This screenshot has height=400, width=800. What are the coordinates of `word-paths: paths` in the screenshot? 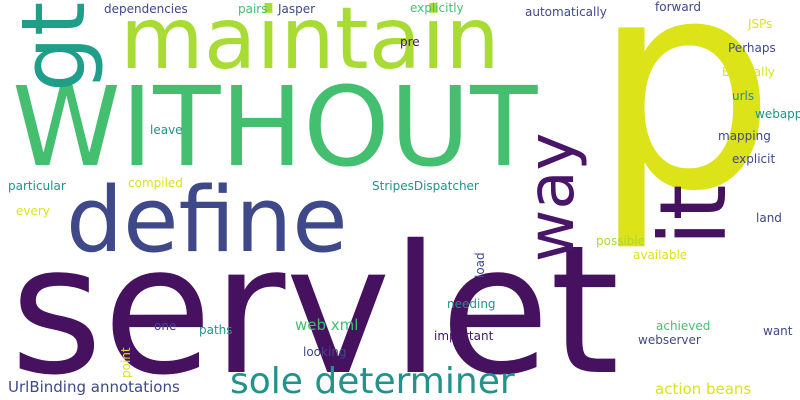 It's located at (216, 330).